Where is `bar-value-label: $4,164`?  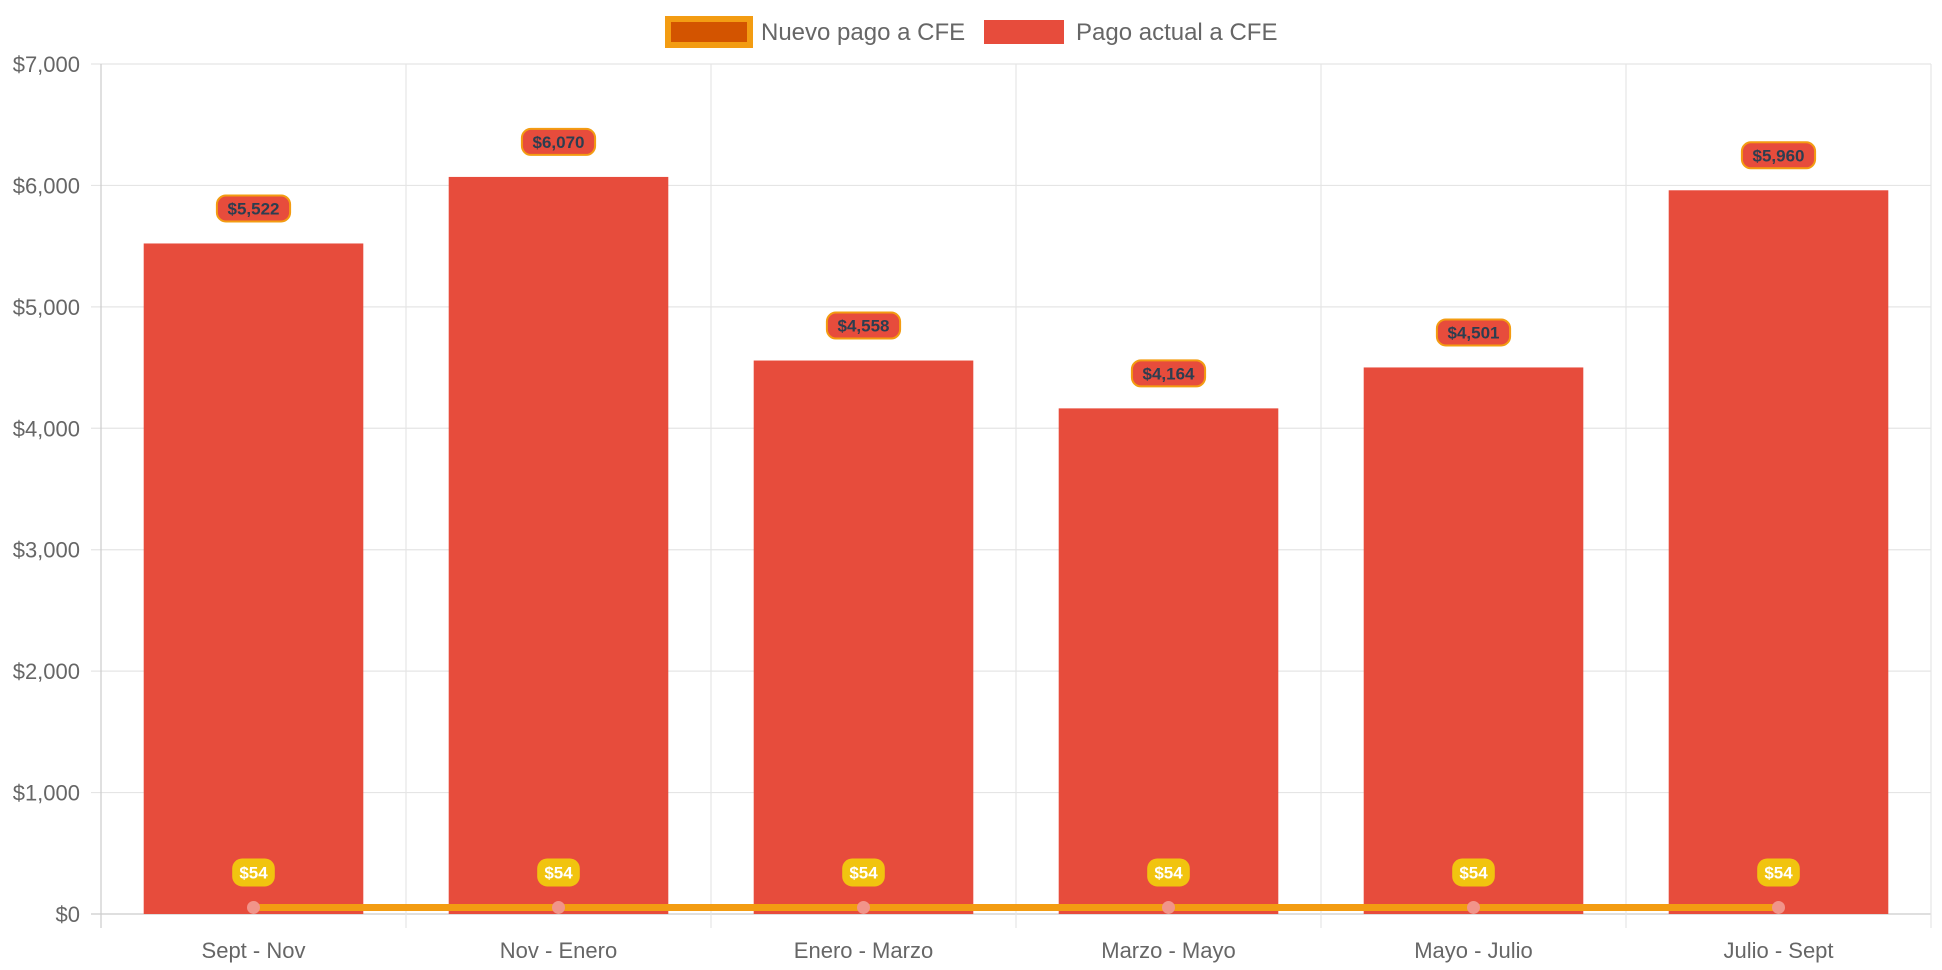 bar-value-label: $4,164 is located at coordinates (1169, 373).